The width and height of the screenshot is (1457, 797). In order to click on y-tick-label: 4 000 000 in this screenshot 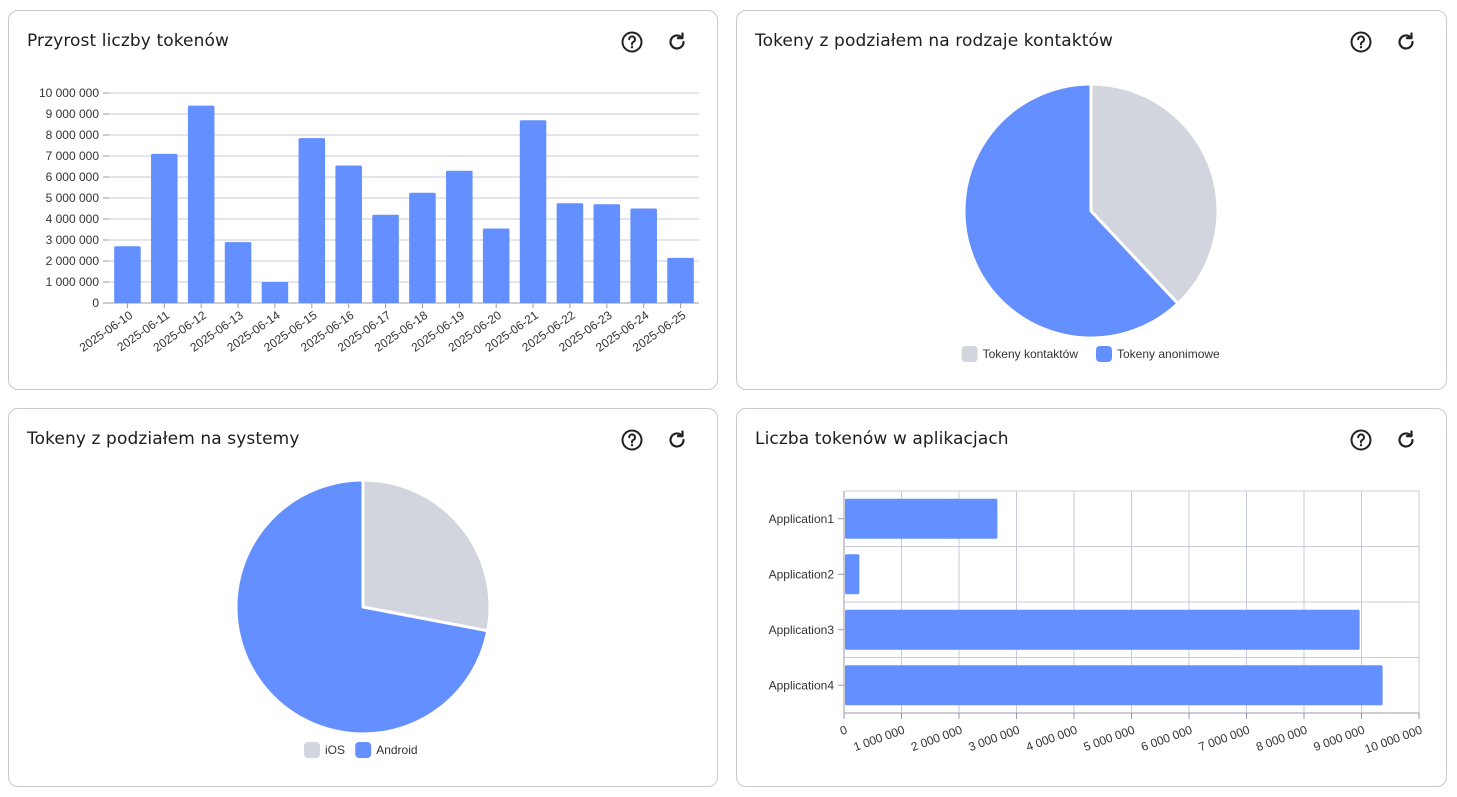, I will do `click(73, 219)`.